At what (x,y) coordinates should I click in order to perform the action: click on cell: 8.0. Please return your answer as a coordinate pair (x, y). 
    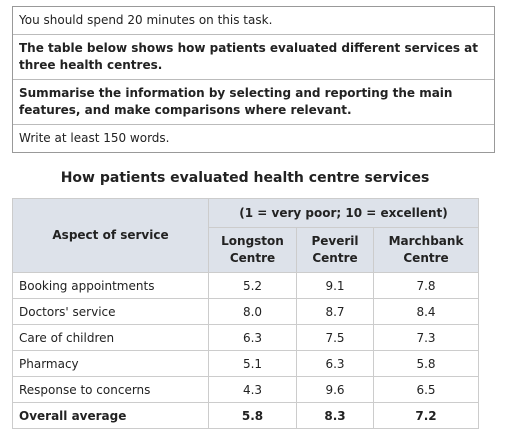
    Looking at the image, I should click on (252, 311).